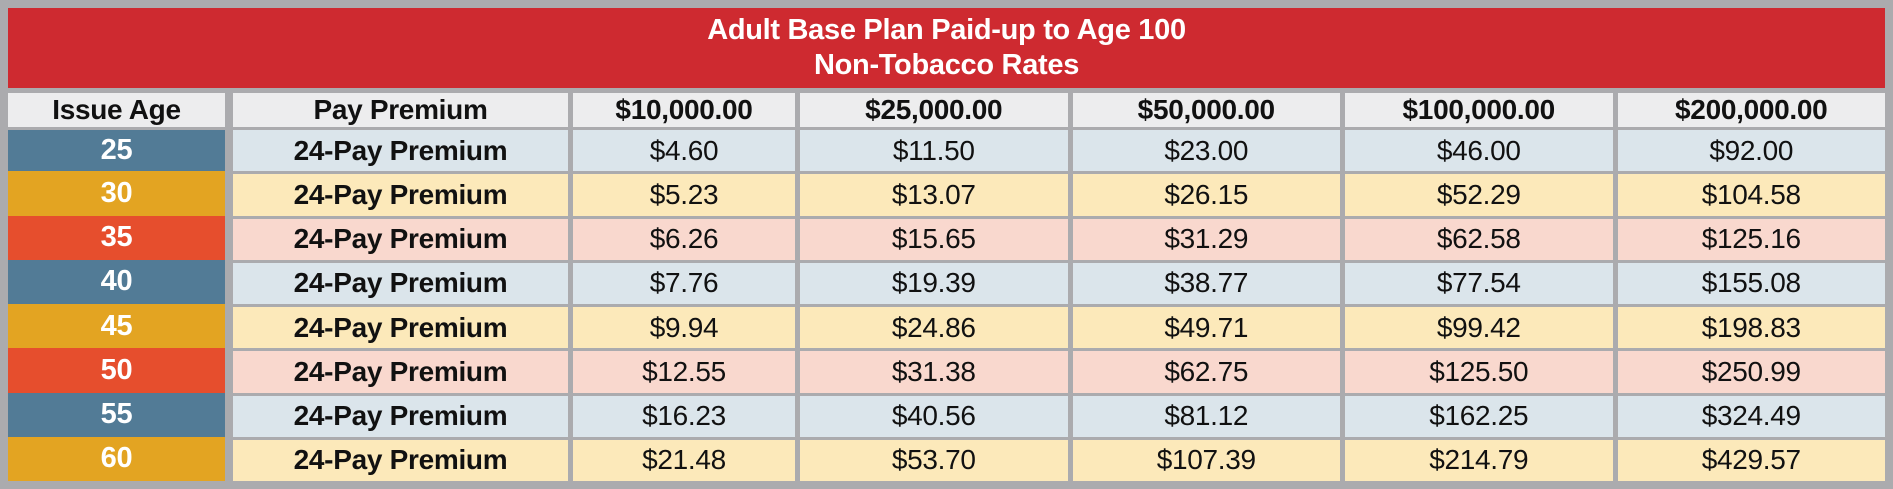 The width and height of the screenshot is (1893, 489). I want to click on column-header-50000: $50,000.00, so click(1206, 110).